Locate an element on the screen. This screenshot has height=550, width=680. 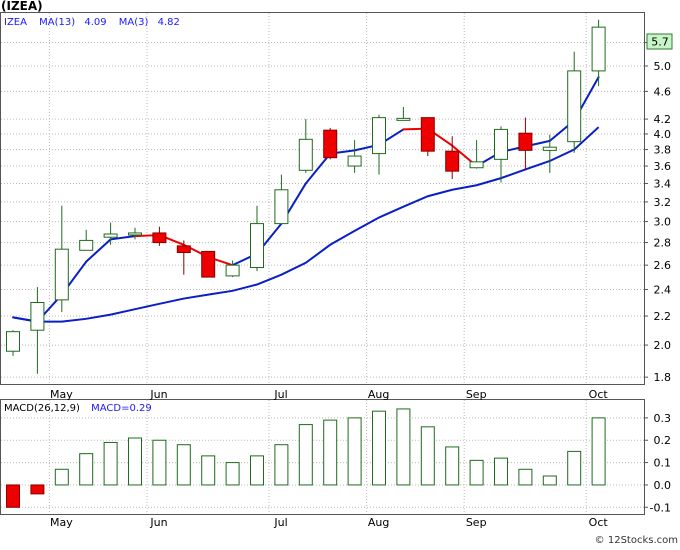
price-tick-label: 4.2 is located at coordinates (663, 119).